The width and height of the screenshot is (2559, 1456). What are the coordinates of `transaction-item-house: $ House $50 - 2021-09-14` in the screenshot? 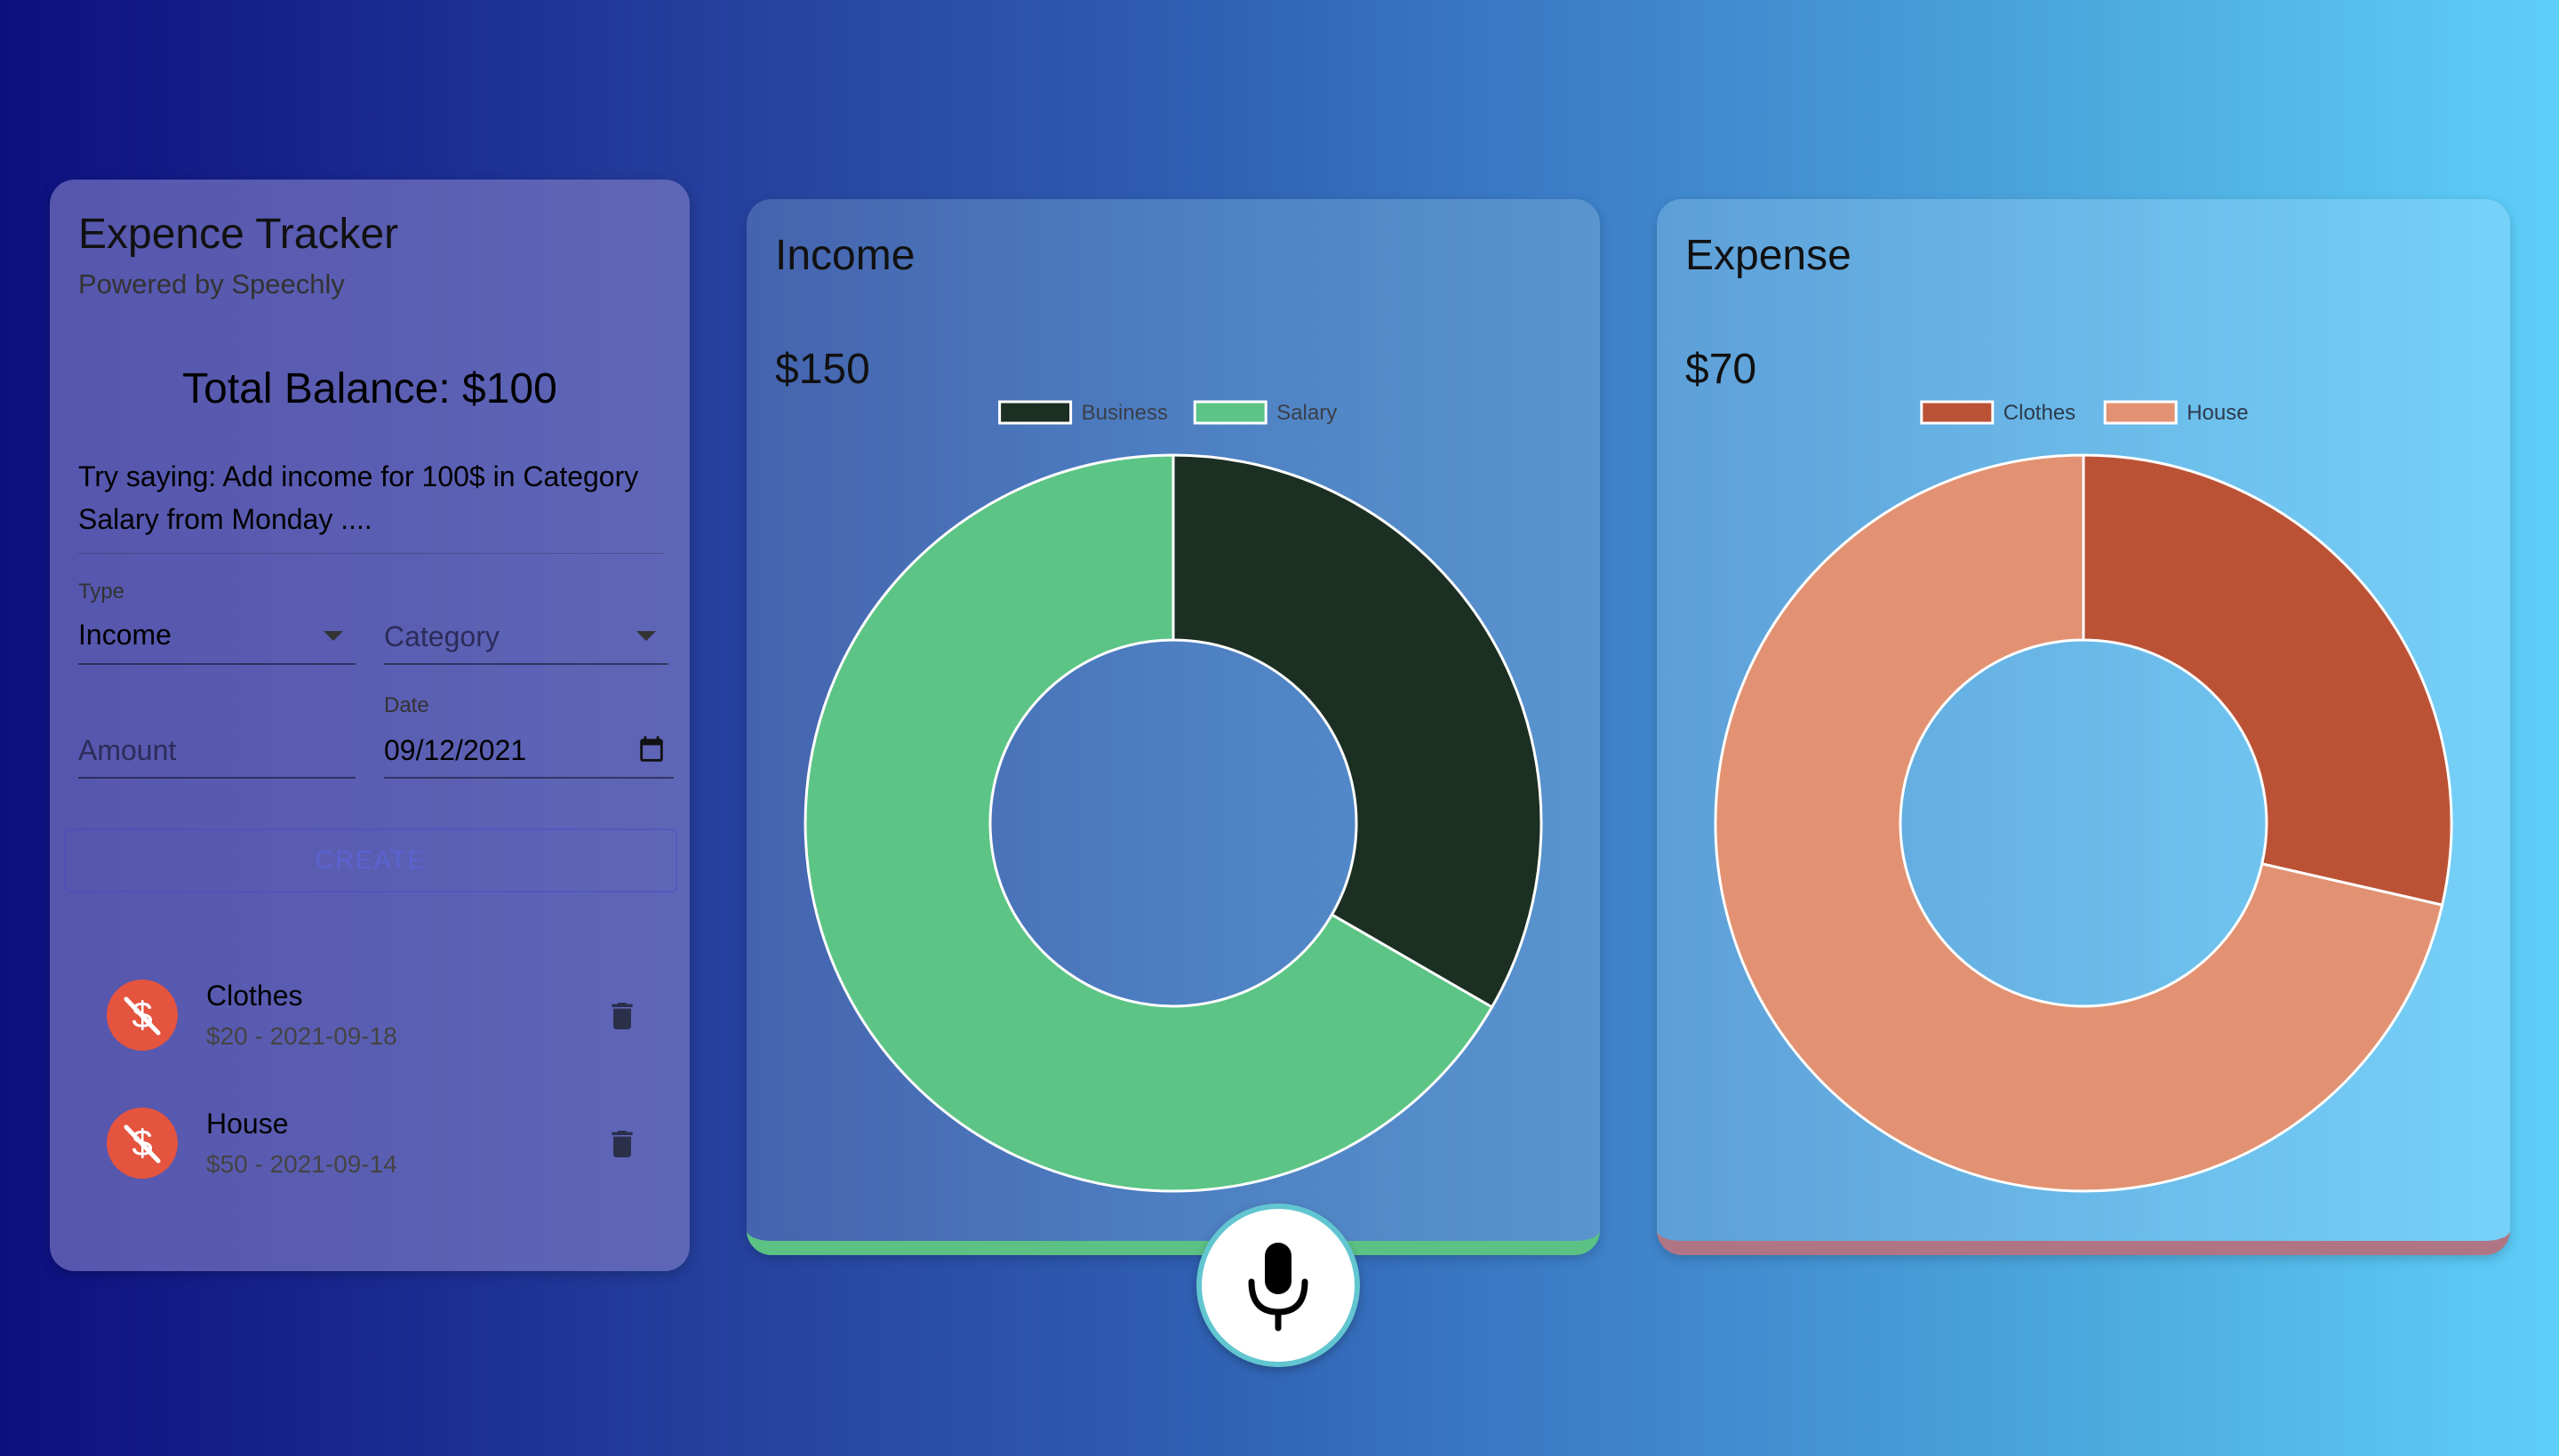 It's located at (374, 1144).